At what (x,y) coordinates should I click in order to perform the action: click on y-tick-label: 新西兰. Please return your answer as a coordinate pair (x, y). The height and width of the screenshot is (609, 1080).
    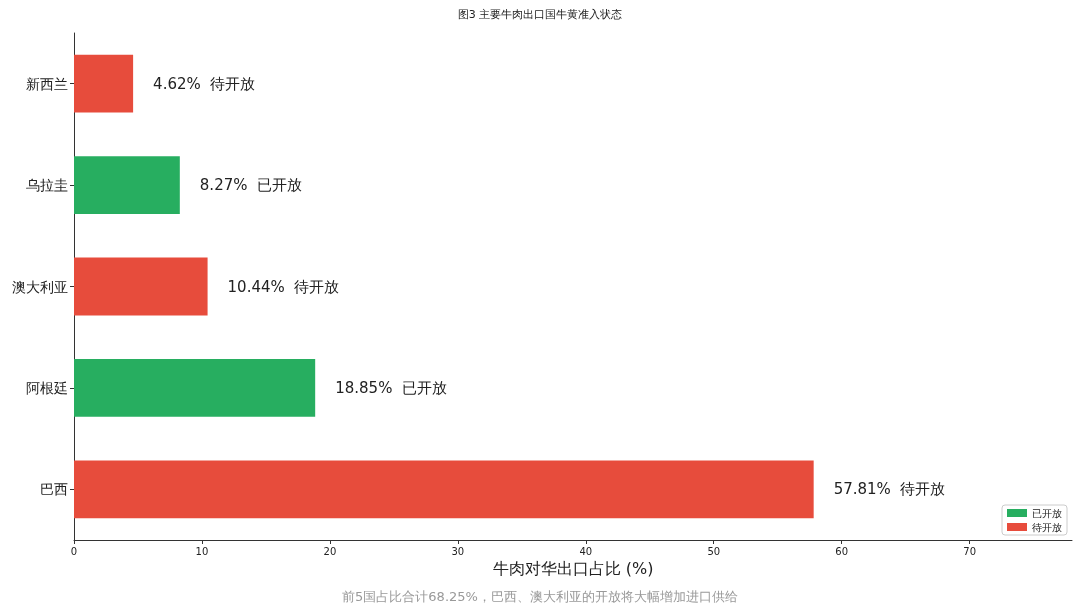
    Looking at the image, I should click on (47, 83).